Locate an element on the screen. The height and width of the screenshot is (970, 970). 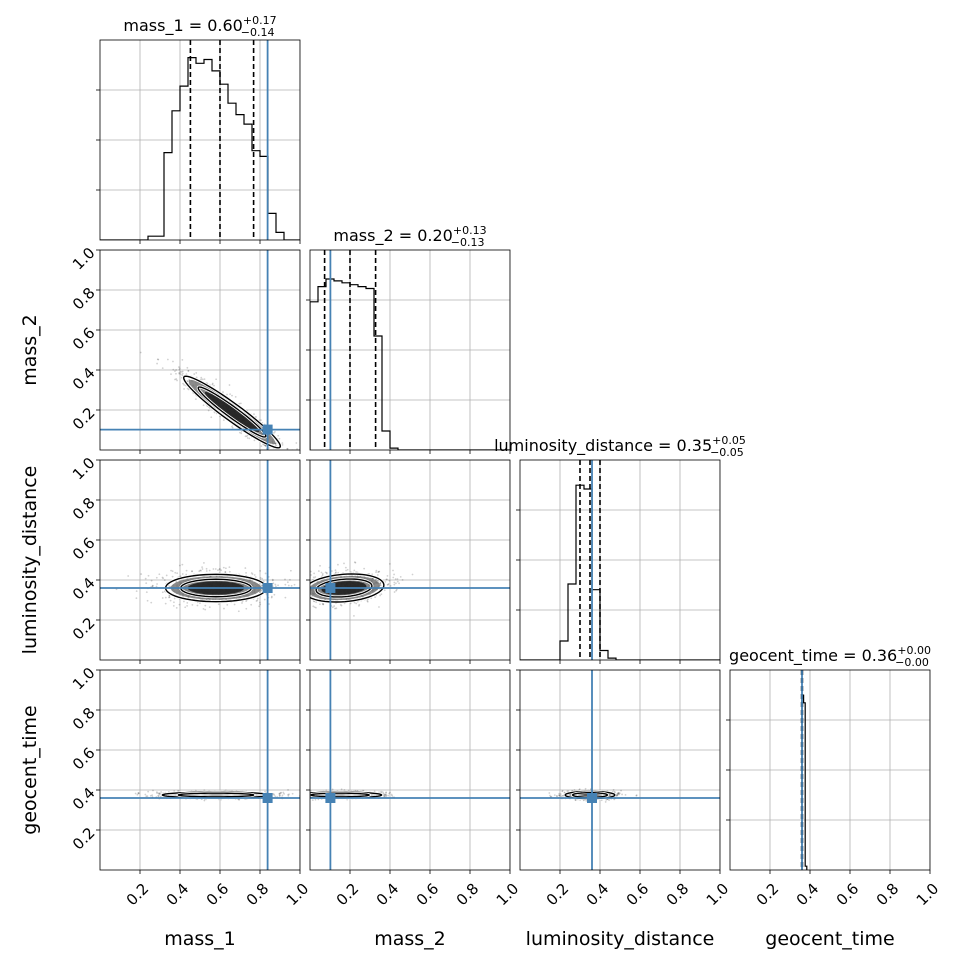
y-tick-label: 0.2 is located at coordinates (84, 839).